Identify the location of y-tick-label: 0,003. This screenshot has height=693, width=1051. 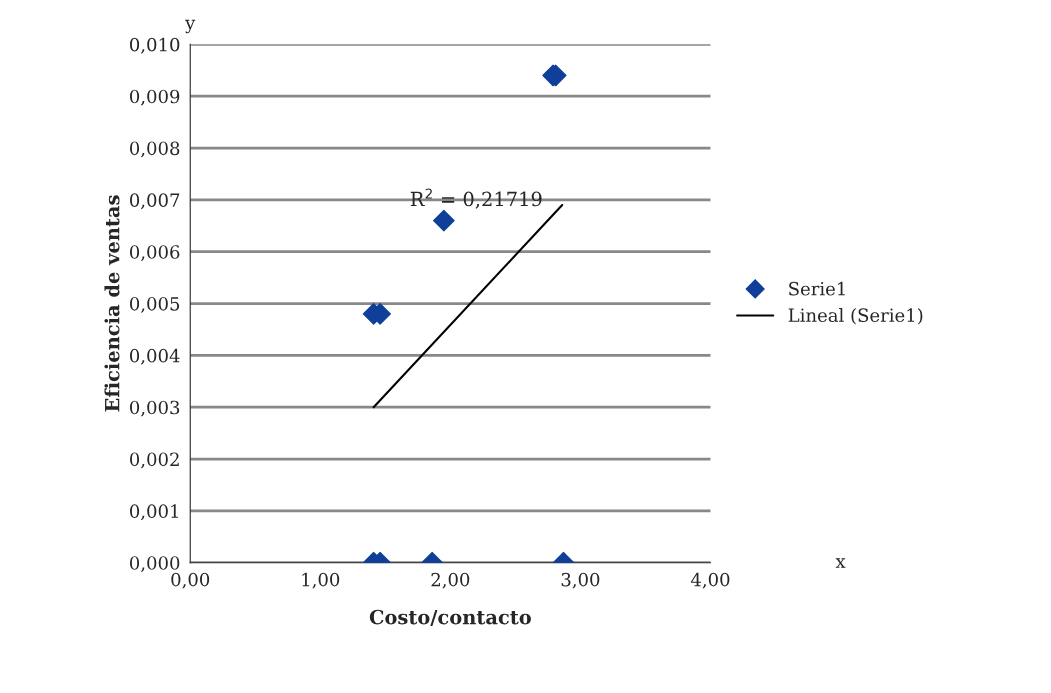
(155, 408).